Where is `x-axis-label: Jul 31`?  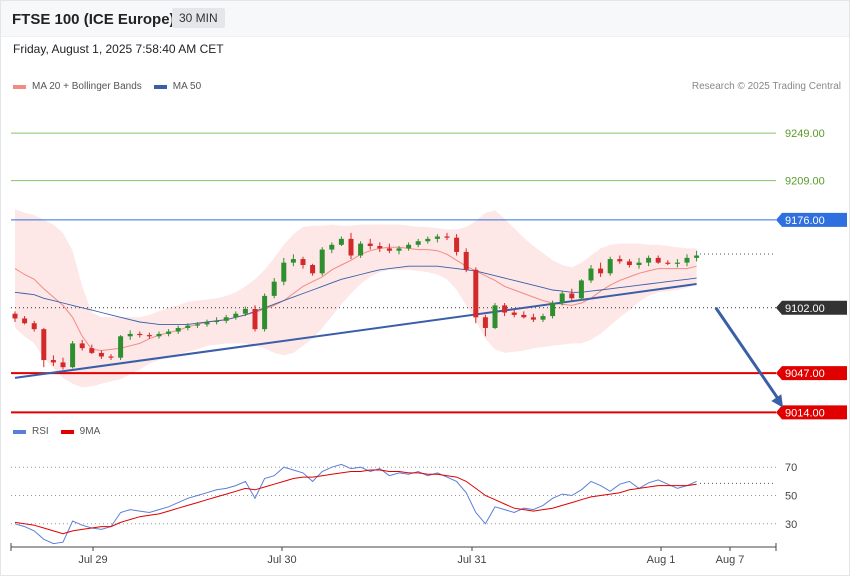 x-axis-label: Jul 31 is located at coordinates (471, 560).